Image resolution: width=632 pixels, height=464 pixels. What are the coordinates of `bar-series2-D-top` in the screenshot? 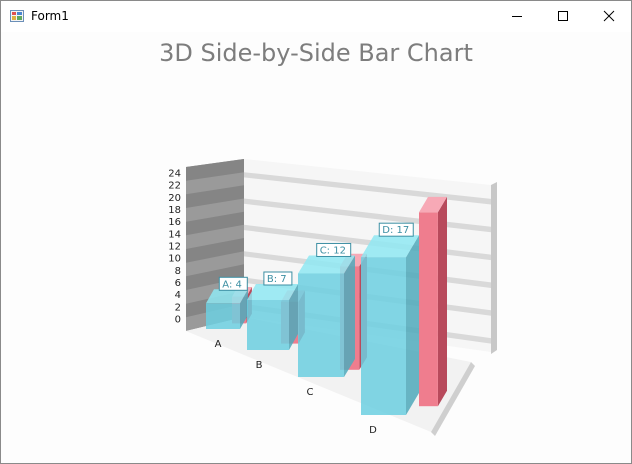 It's located at (433, 204).